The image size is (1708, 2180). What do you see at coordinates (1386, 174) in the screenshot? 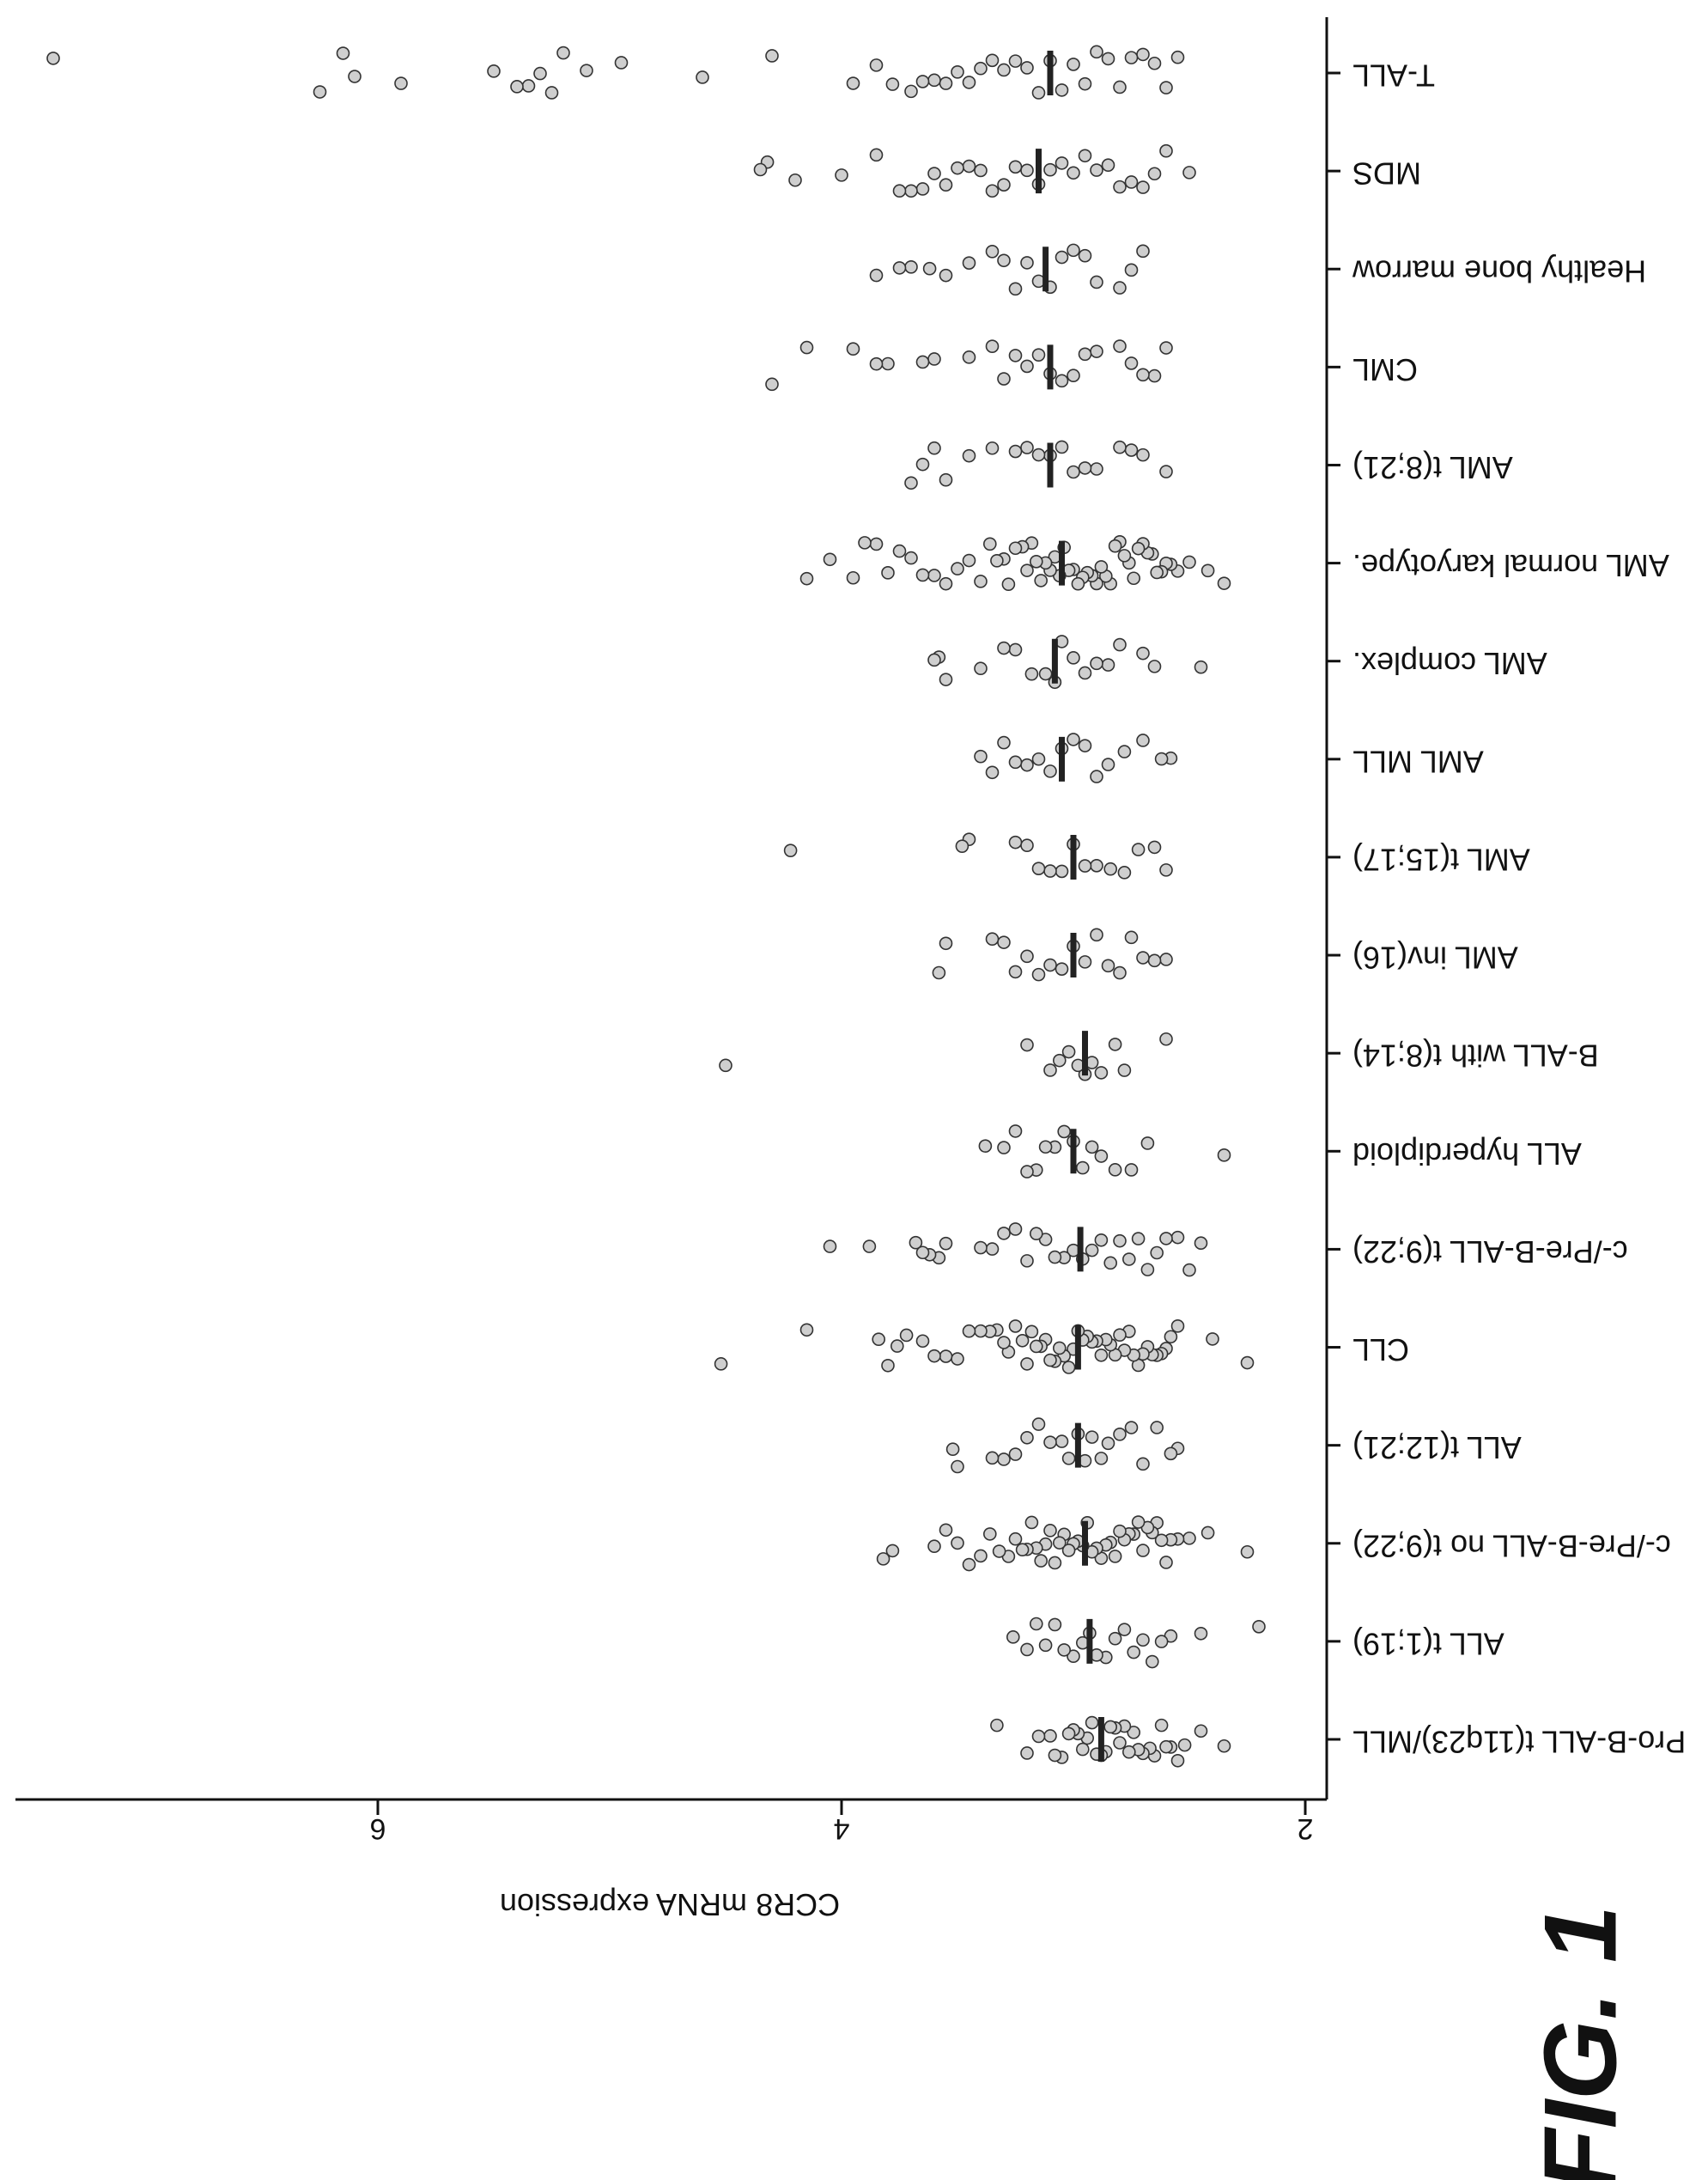
I see `category-label: MDS` at bounding box center [1386, 174].